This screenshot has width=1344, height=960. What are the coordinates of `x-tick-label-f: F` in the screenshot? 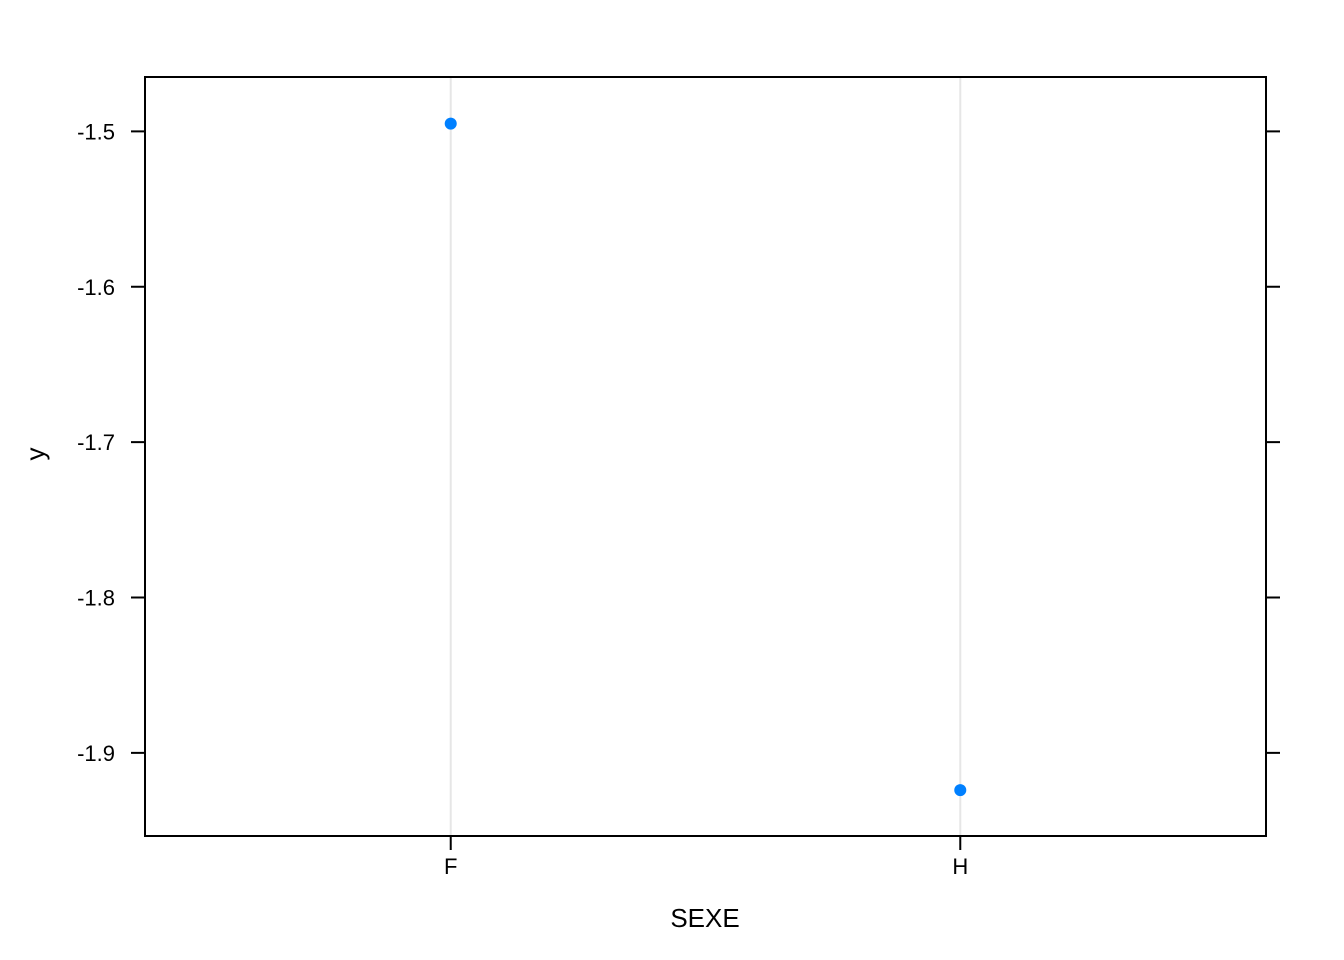 It's located at (450, 866).